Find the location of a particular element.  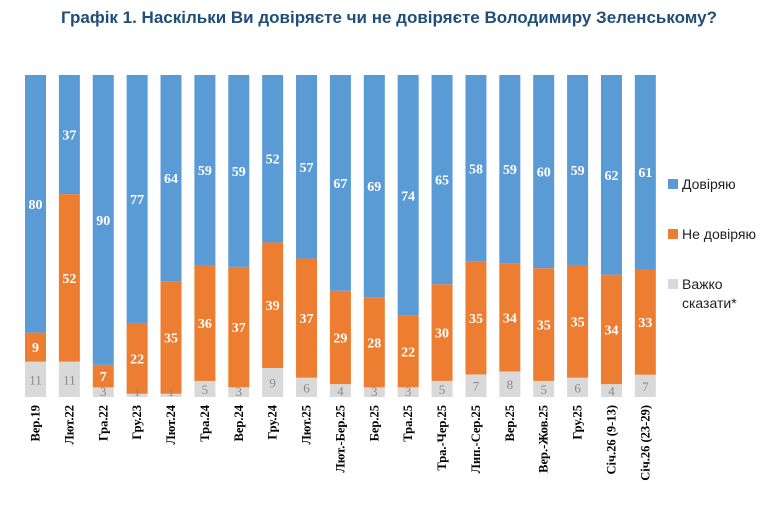

label-trust: 80 is located at coordinates (36, 205).